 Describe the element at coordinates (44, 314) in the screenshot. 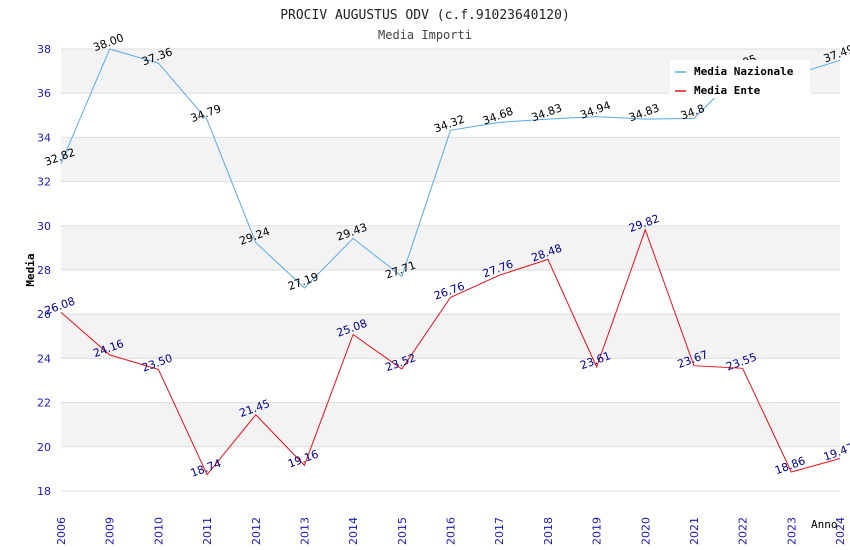

I see `y-tick-label: 26` at that location.